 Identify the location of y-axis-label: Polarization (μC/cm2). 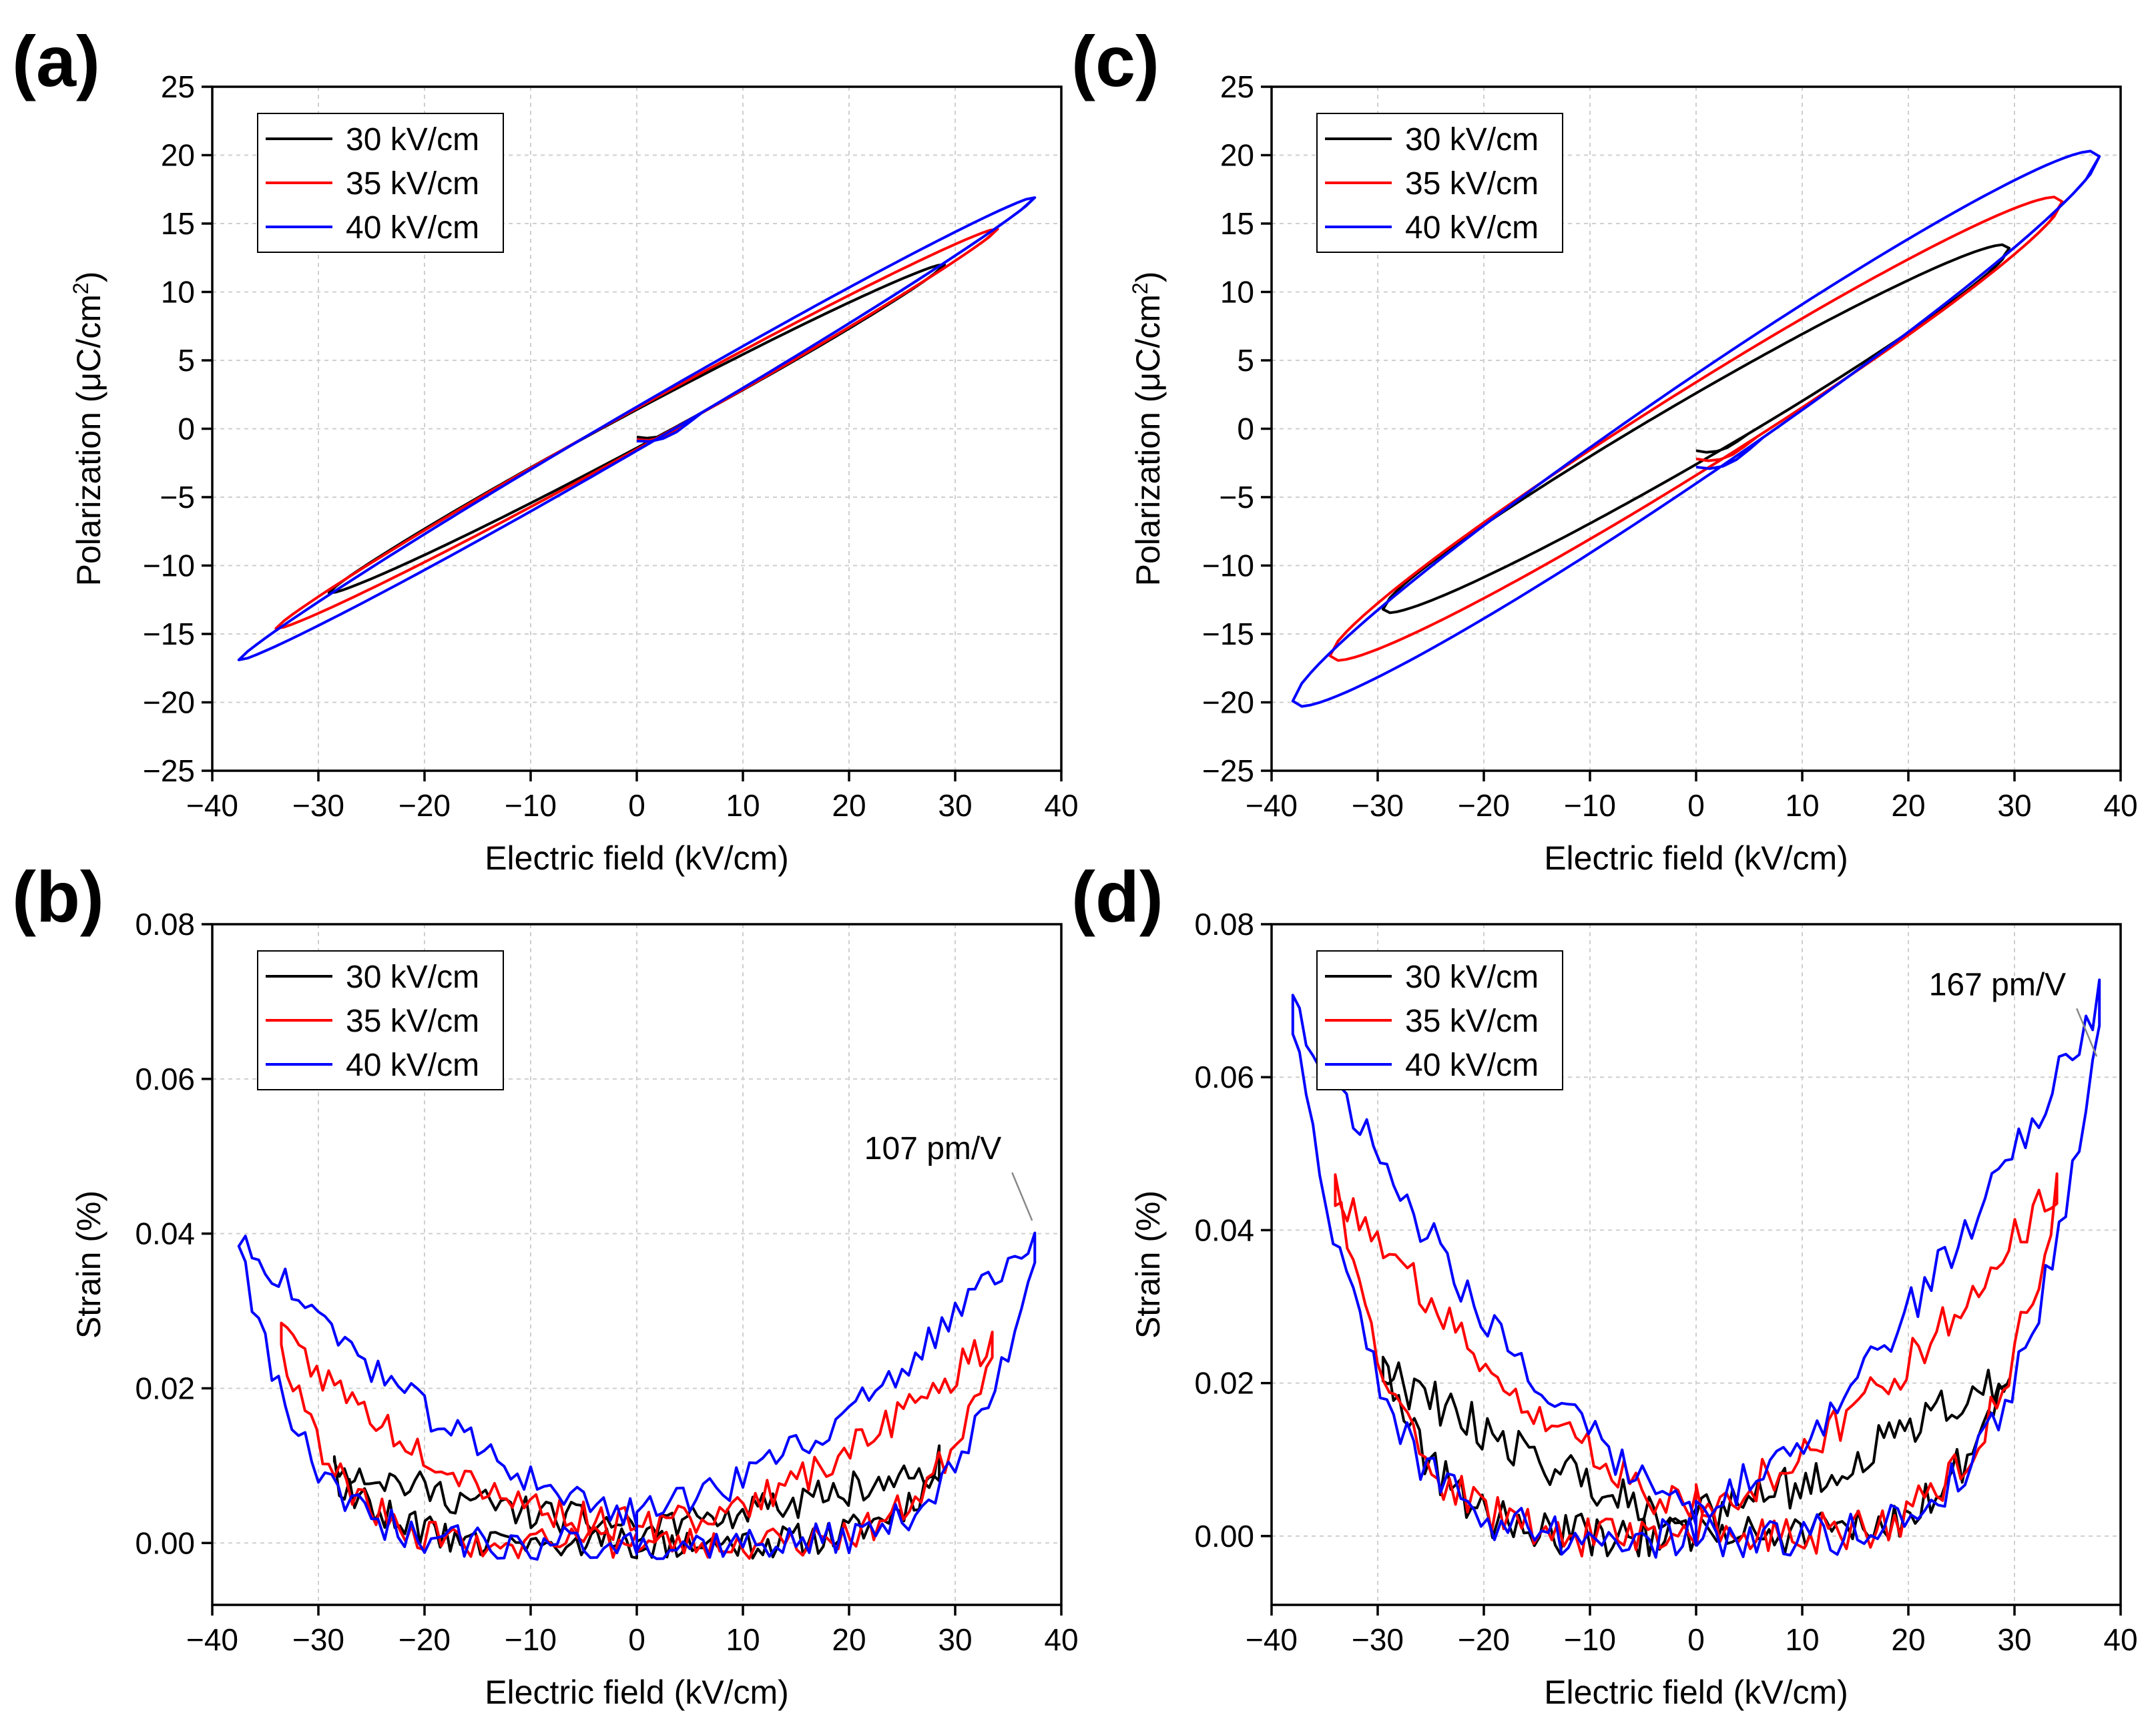
(88, 429).